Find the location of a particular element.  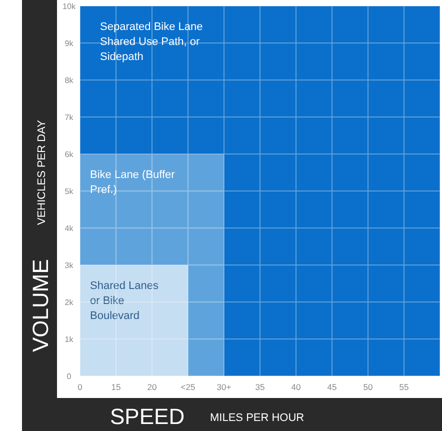

x-tick-label: 15 is located at coordinates (116, 387).